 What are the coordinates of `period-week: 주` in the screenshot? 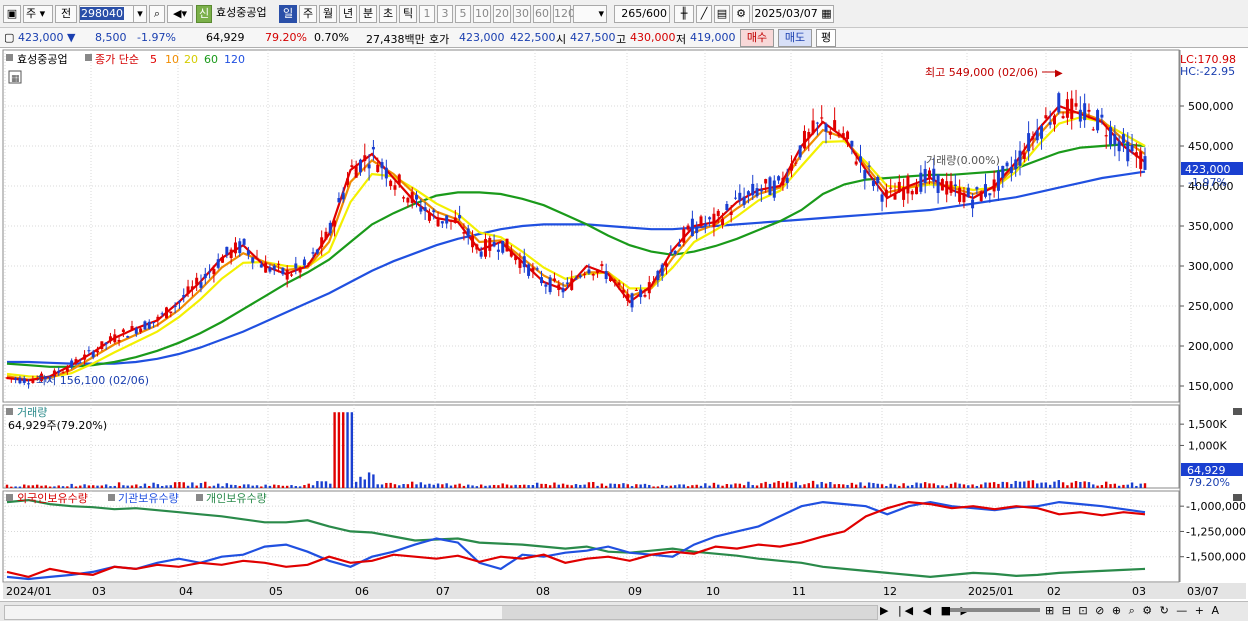 It's located at (308, 14).